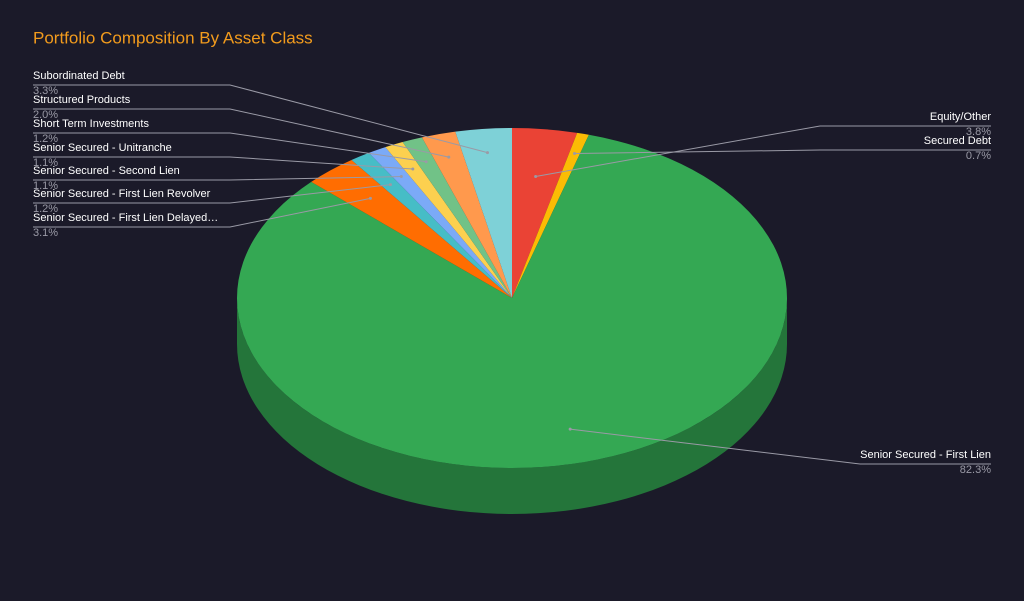 Image resolution: width=1024 pixels, height=601 pixels. Describe the element at coordinates (45, 115) in the screenshot. I see `value-label: 2.0%` at that location.